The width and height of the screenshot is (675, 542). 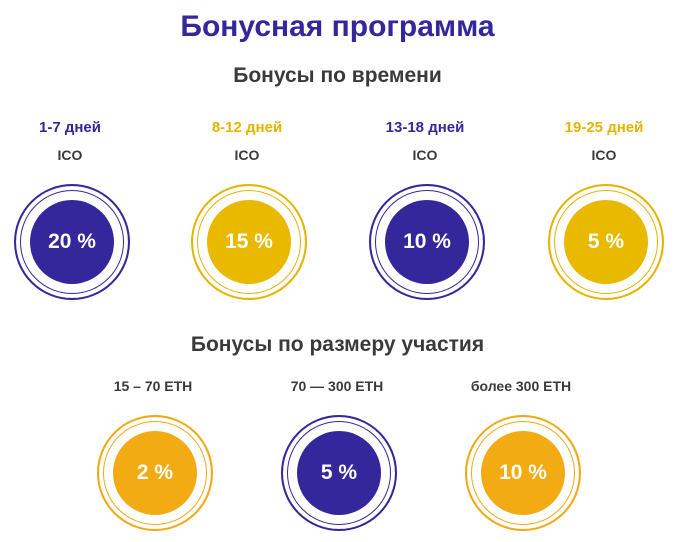 I want to click on period-label: 1-7 дней, so click(x=70, y=127).